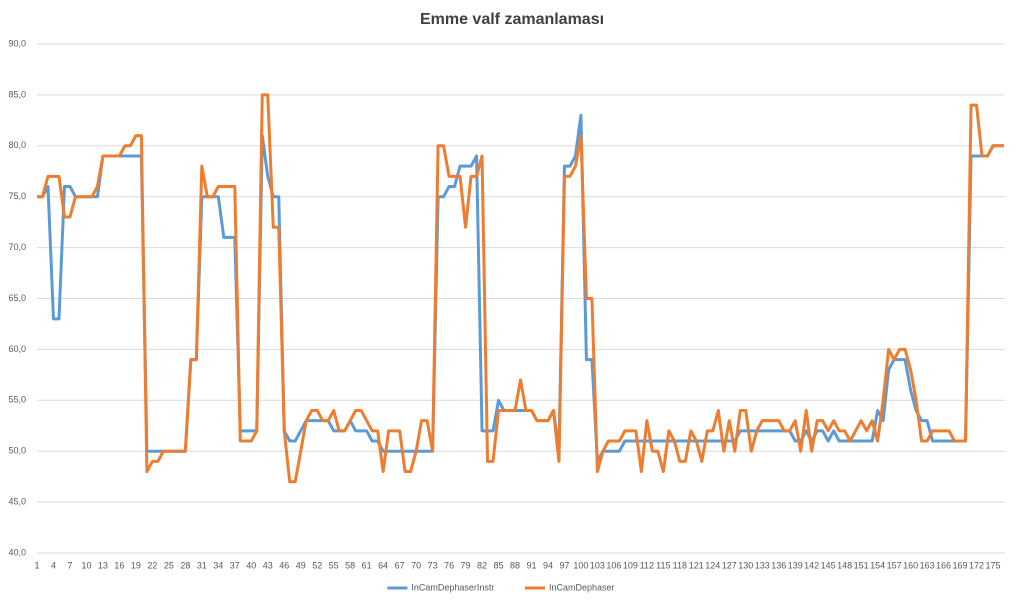 The image size is (1024, 605). Describe the element at coordinates (17, 43) in the screenshot. I see `y-tick-label: 90,0` at that location.